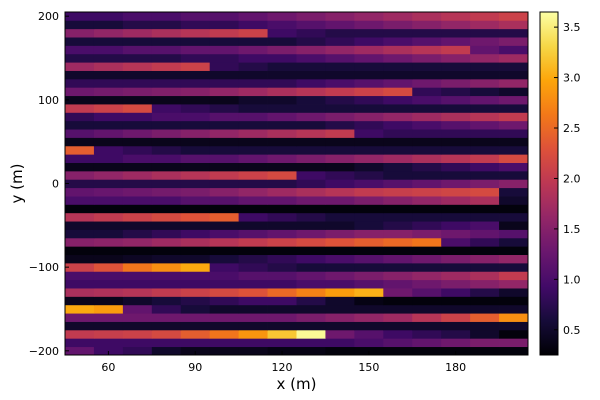 The image size is (600, 400). What do you see at coordinates (455, 367) in the screenshot?
I see `x-tick-label: 180` at bounding box center [455, 367].